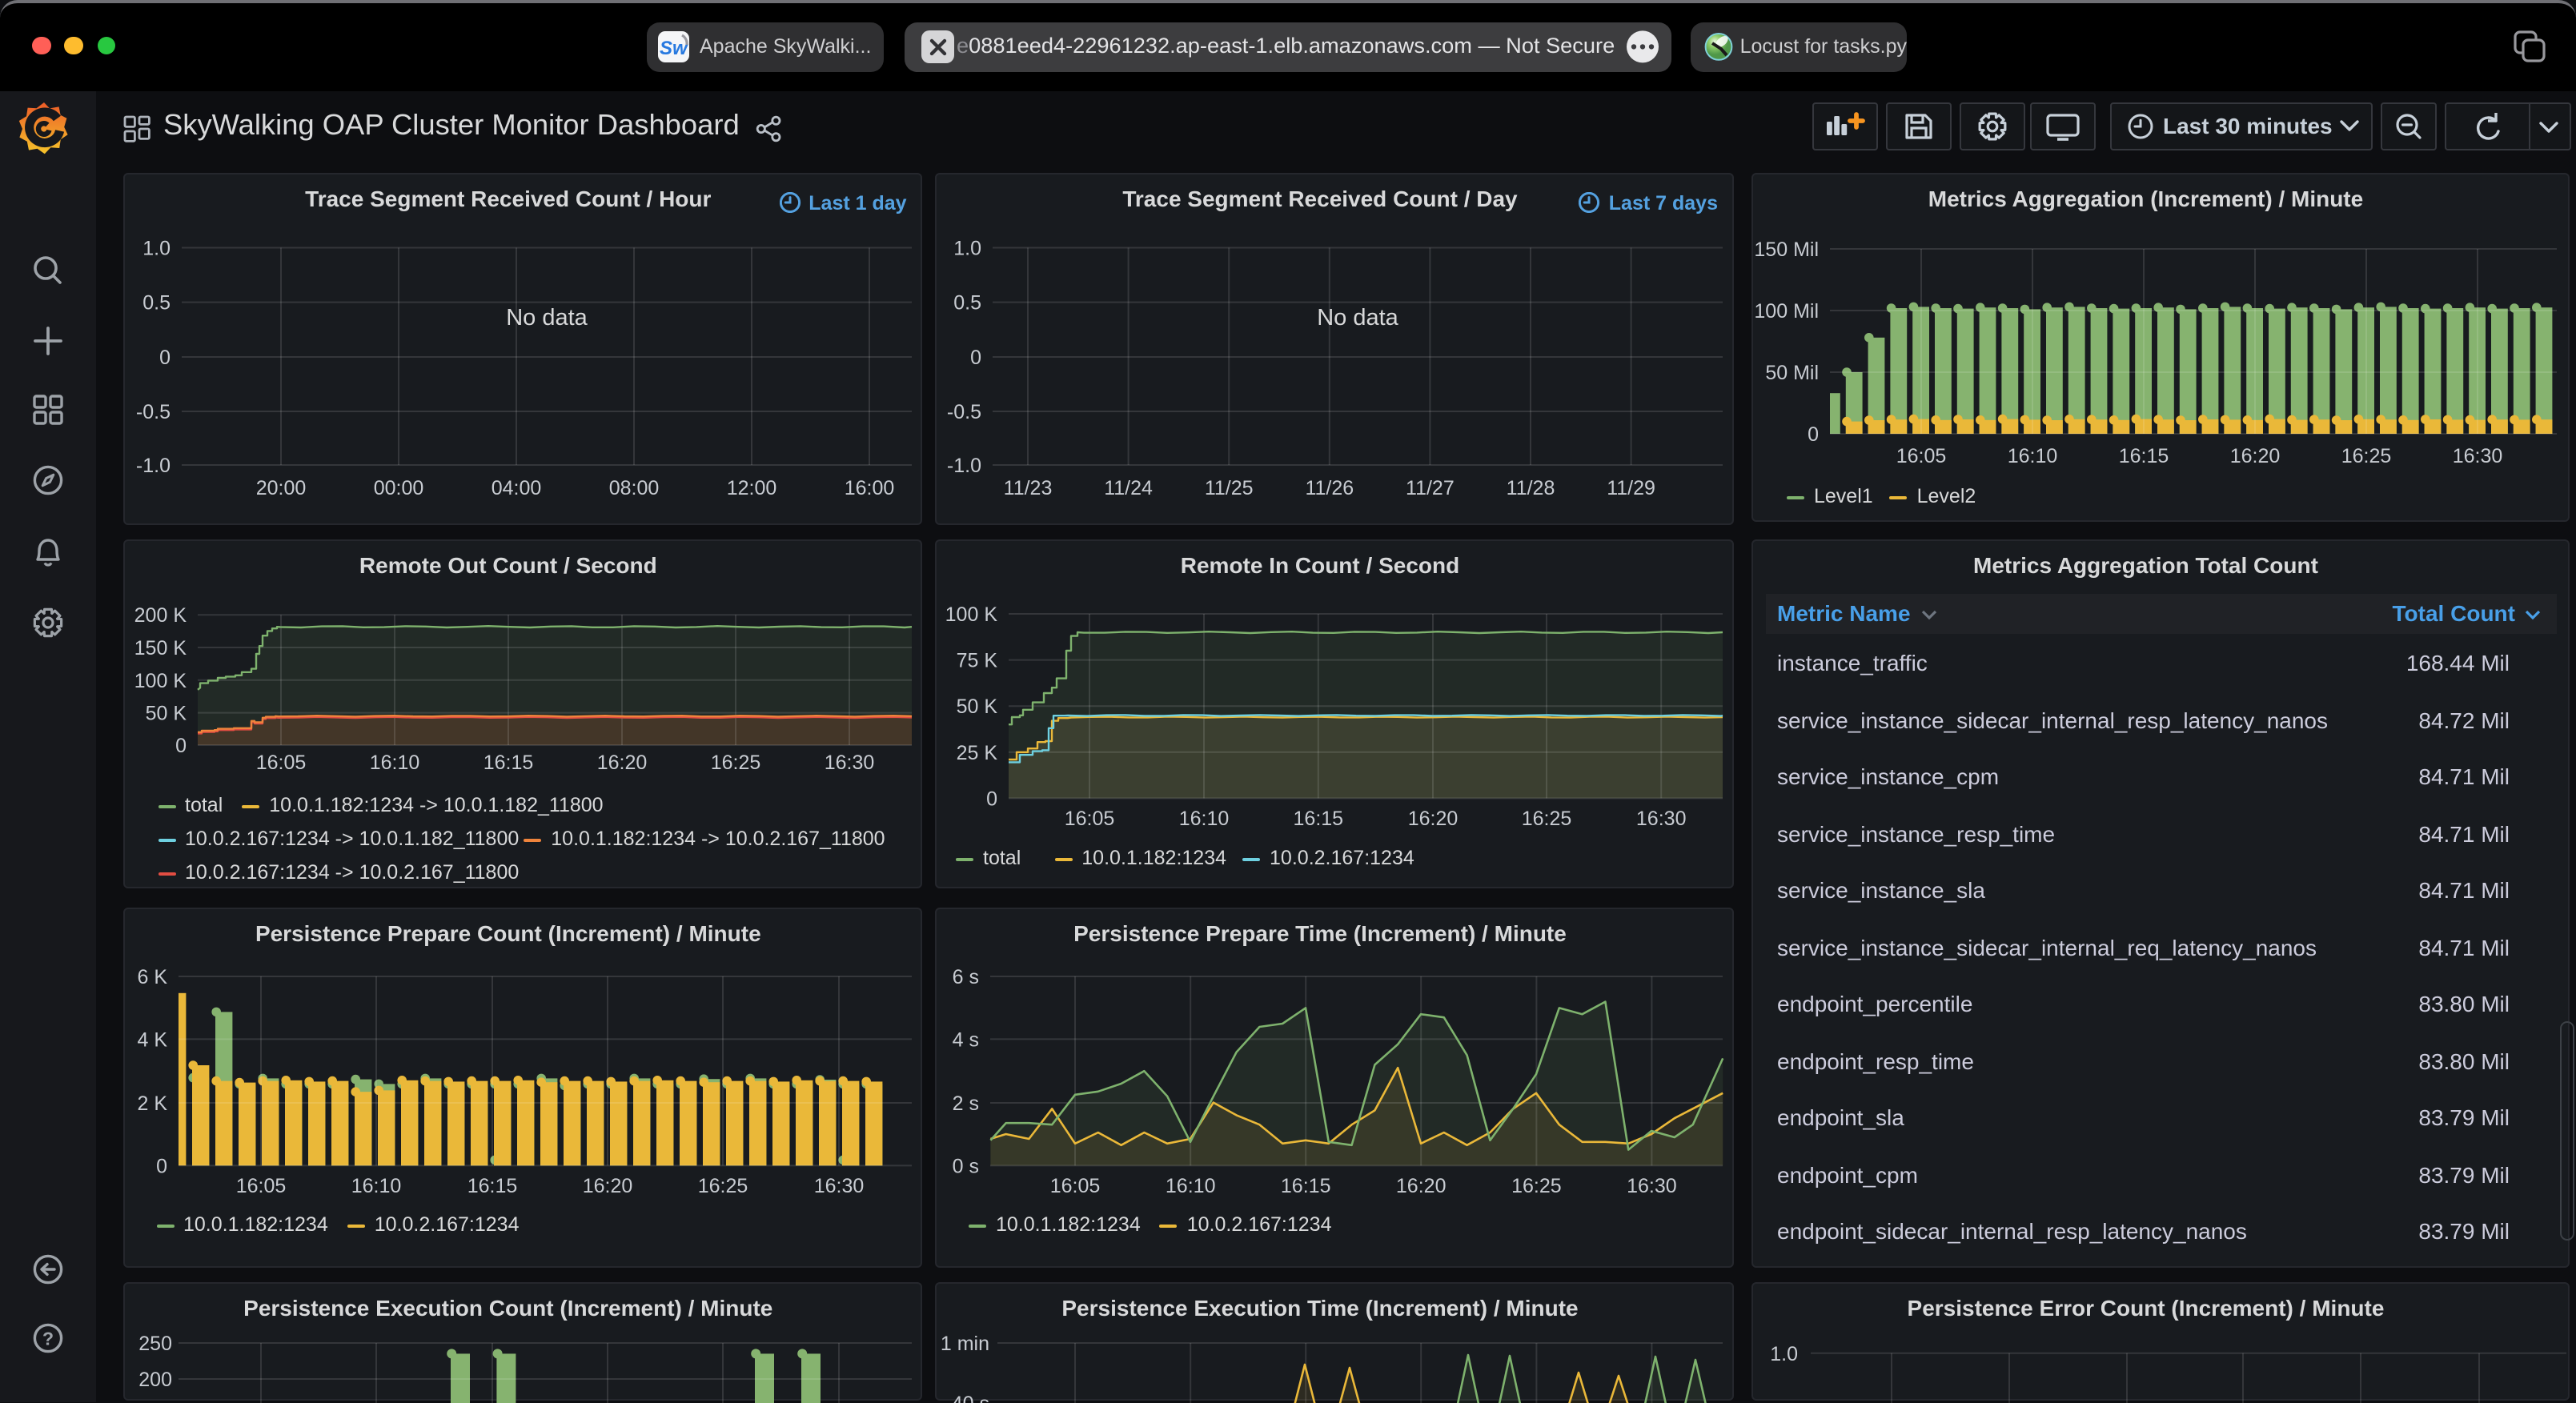  Describe the element at coordinates (155, 1343) in the screenshot. I see `svg-text: 250` at that location.